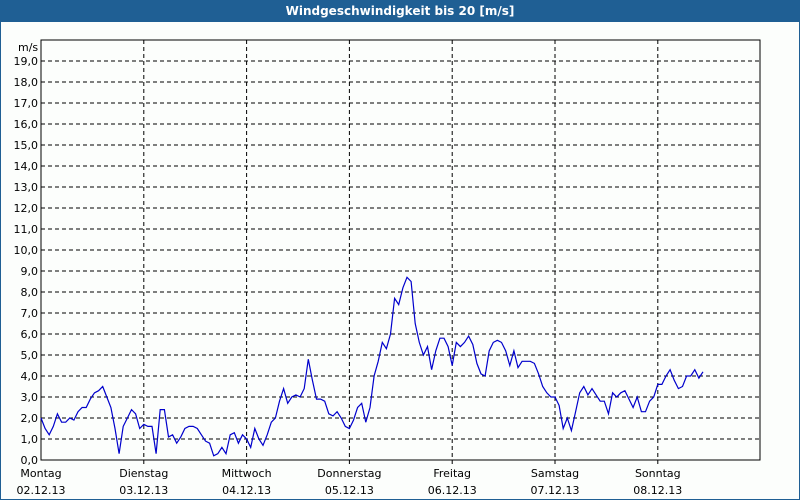  What do you see at coordinates (26, 250) in the screenshot?
I see `y-tick-label: 10,0` at bounding box center [26, 250].